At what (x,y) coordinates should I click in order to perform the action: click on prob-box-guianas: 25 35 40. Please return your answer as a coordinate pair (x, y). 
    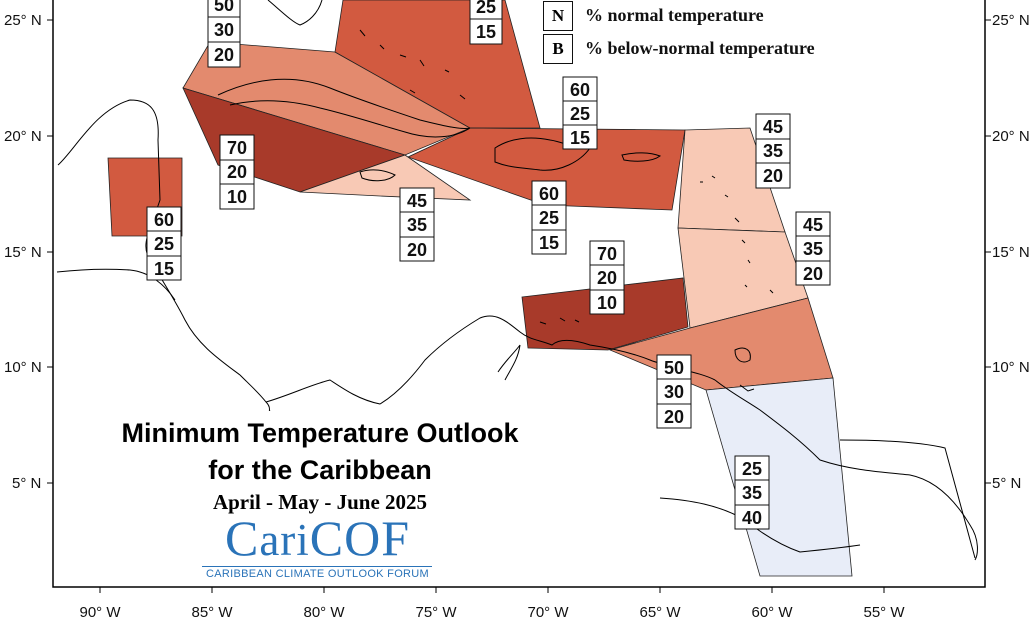
    Looking at the image, I should click on (752, 492).